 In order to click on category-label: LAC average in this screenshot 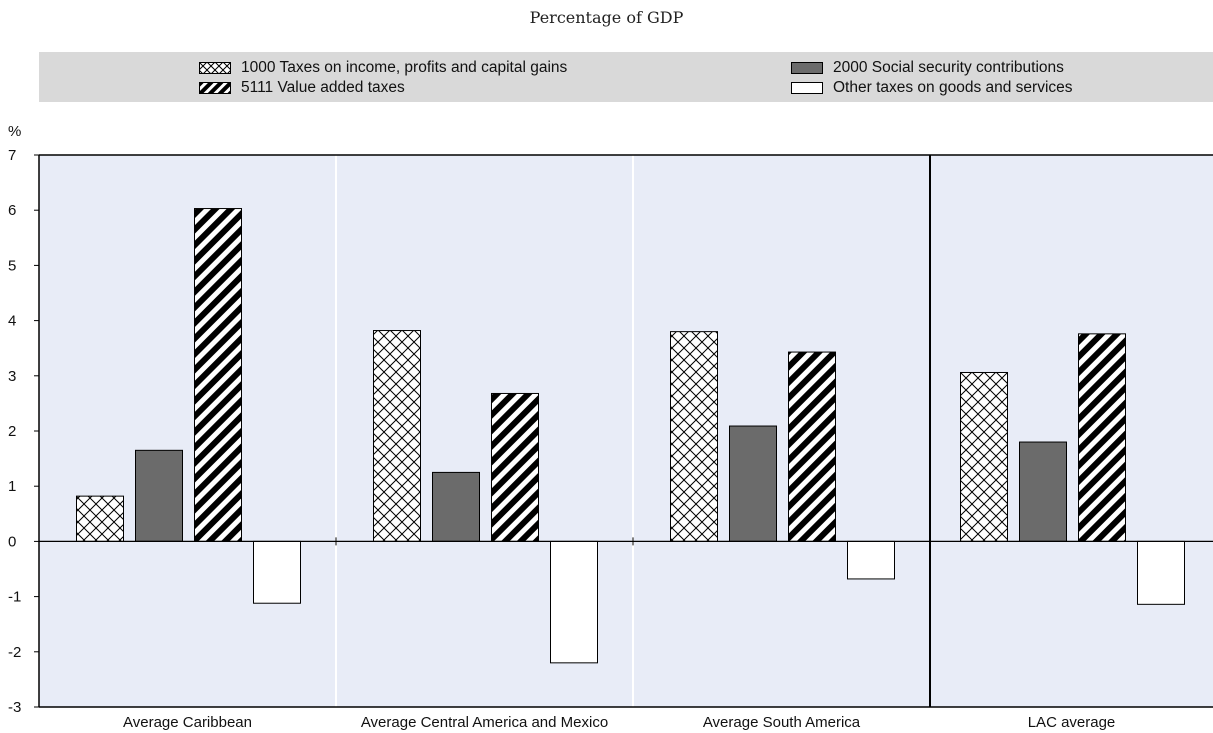, I will do `click(1072, 722)`.